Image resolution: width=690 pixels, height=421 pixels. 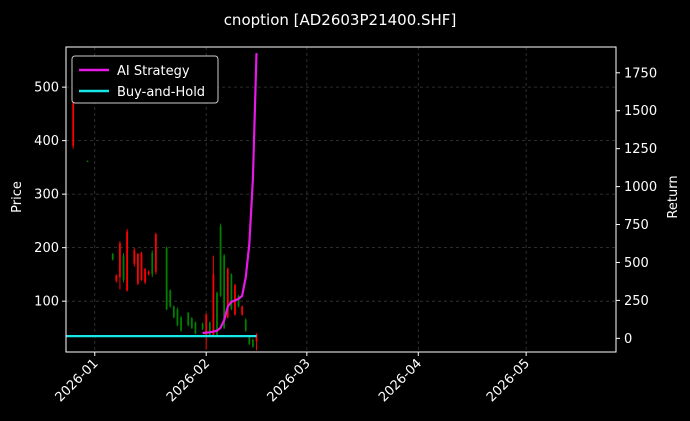 I want to click on y2-tick-label: 0, so click(x=628, y=339).